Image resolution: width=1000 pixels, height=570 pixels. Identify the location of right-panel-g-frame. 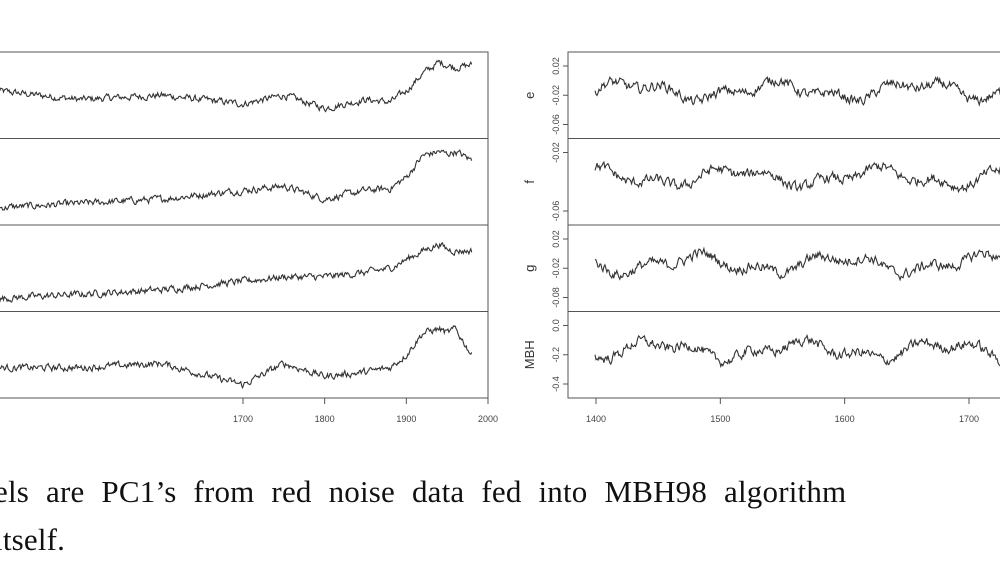
(783, 268).